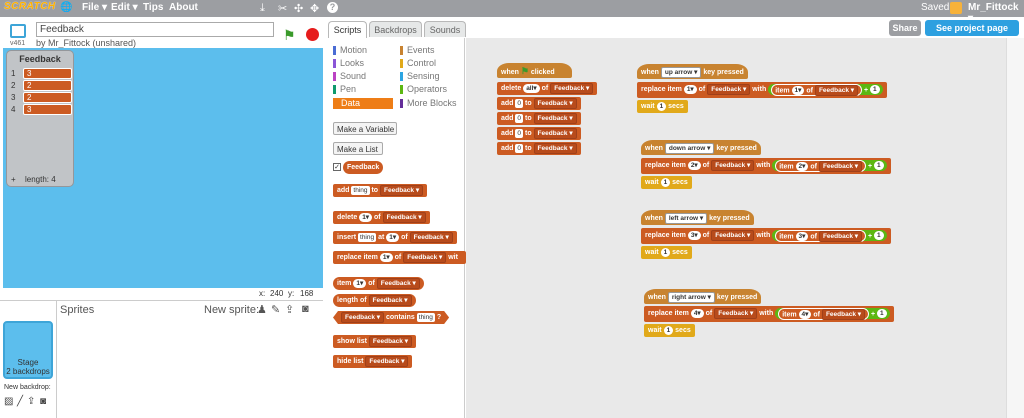  What do you see at coordinates (312, 34) in the screenshot?
I see `stop-icon` at bounding box center [312, 34].